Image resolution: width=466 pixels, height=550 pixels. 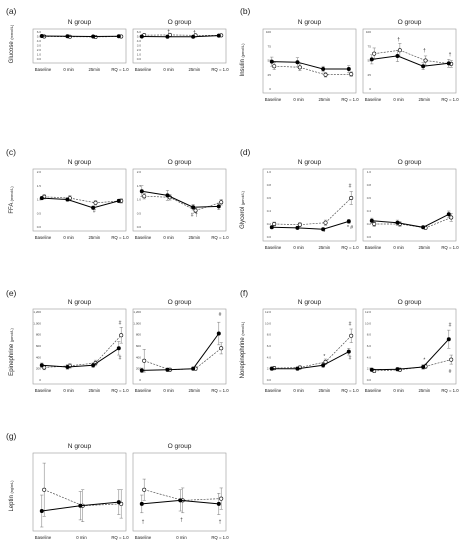 I want to click on y-axis-label: Glucose (mmol/L), so click(x=12, y=43).